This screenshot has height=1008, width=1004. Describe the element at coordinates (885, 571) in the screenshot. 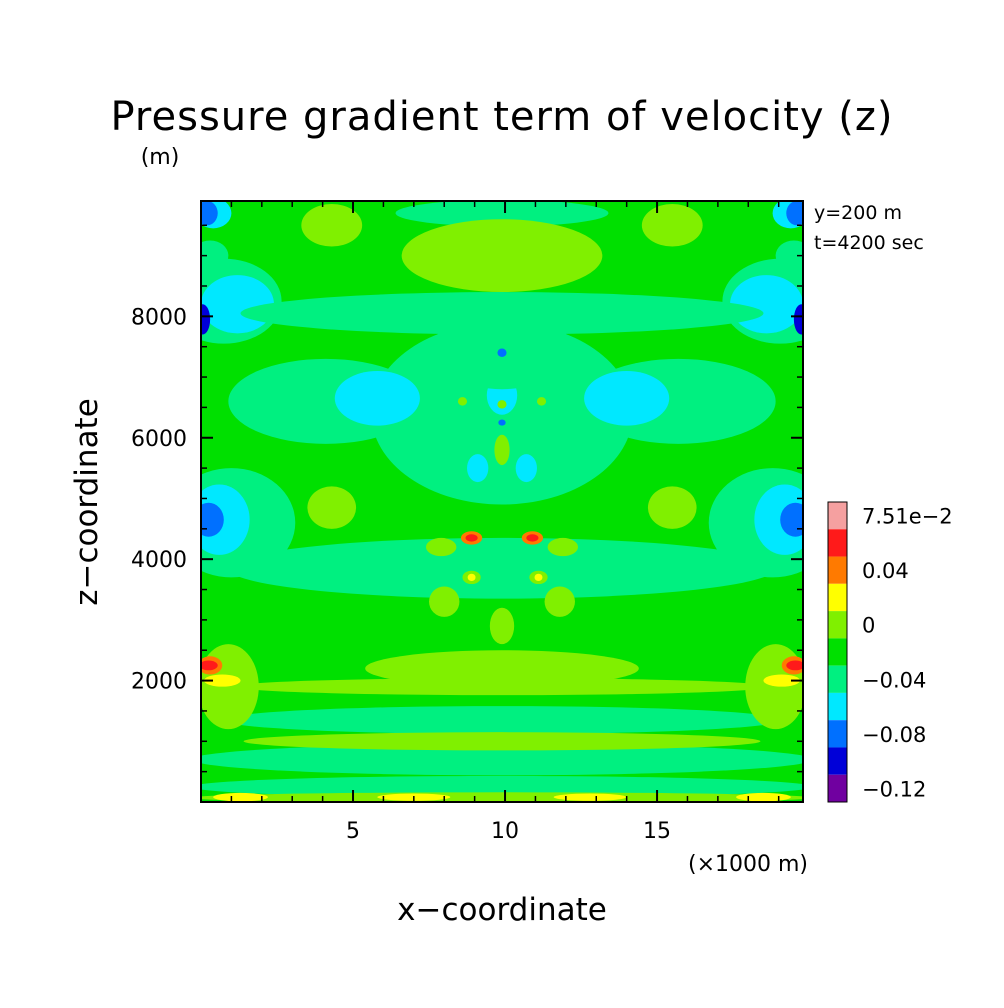

I see `colorbar-label: 0.04` at that location.